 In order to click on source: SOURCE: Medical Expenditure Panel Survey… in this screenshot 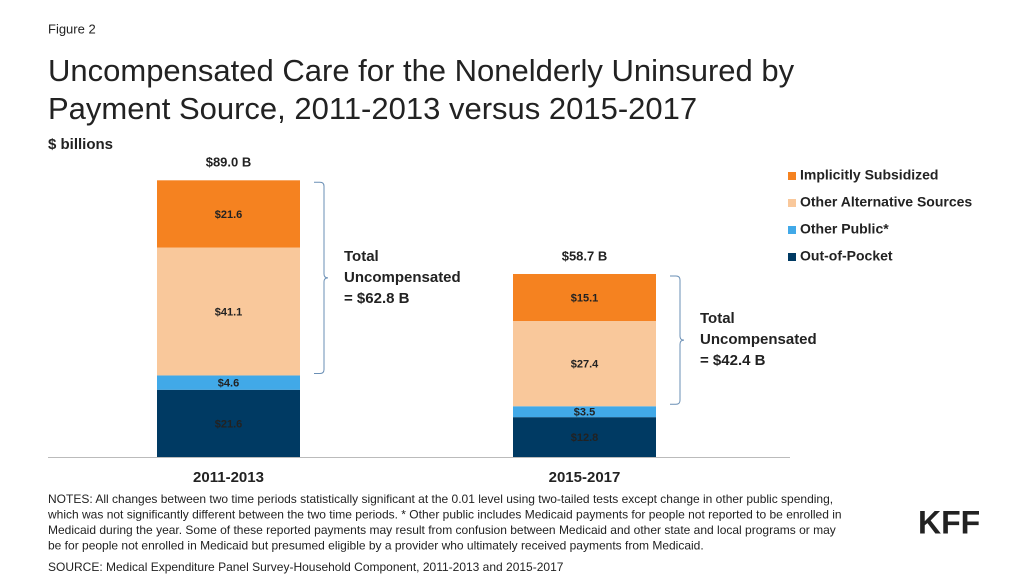, I will do `click(306, 567)`.